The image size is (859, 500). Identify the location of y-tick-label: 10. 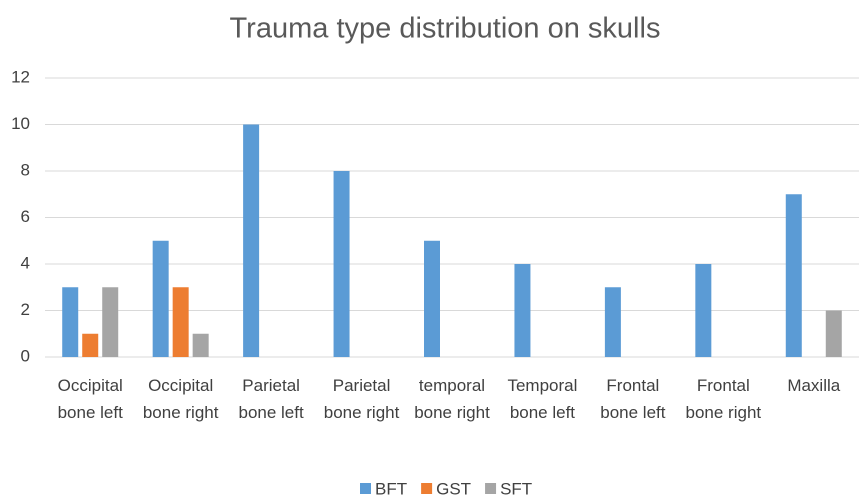
(20, 123).